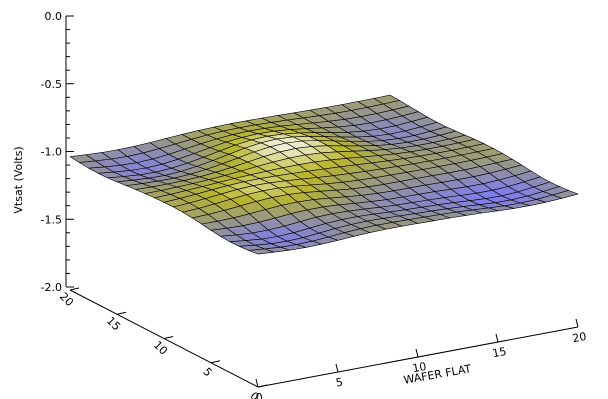  I want to click on z-tick-label: -0.5, so click(51, 84).